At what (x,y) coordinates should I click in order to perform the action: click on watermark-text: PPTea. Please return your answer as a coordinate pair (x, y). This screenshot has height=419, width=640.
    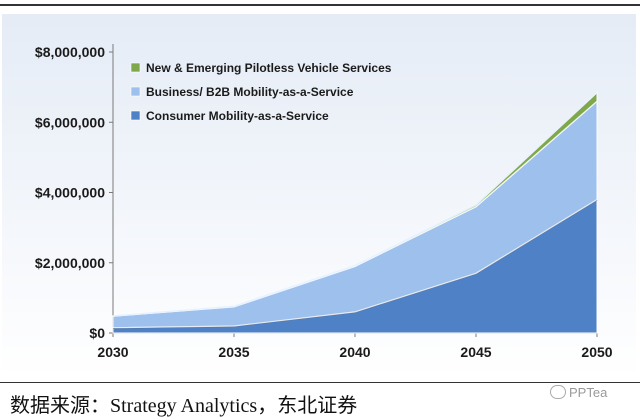
    Looking at the image, I should click on (588, 392).